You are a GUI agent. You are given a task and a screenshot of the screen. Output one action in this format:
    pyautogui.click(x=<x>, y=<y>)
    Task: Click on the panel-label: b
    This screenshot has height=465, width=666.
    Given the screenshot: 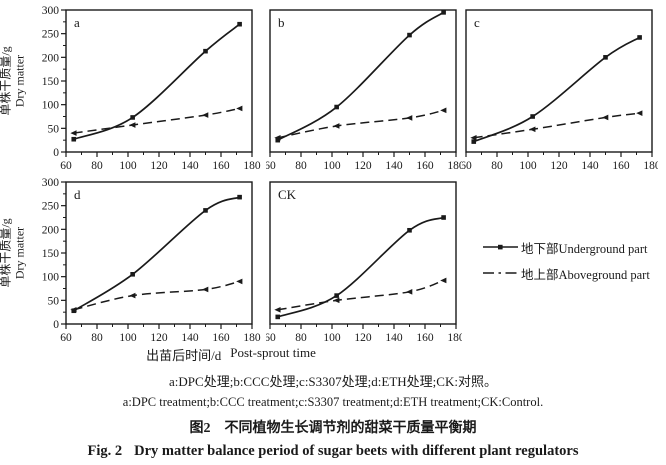 What is the action you would take?
    pyautogui.click(x=281, y=22)
    